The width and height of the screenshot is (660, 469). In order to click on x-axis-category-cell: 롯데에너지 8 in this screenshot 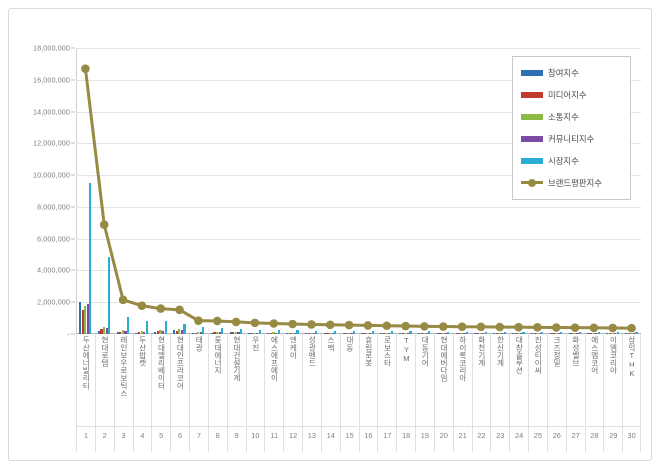, I will do `click(217, 393)`.